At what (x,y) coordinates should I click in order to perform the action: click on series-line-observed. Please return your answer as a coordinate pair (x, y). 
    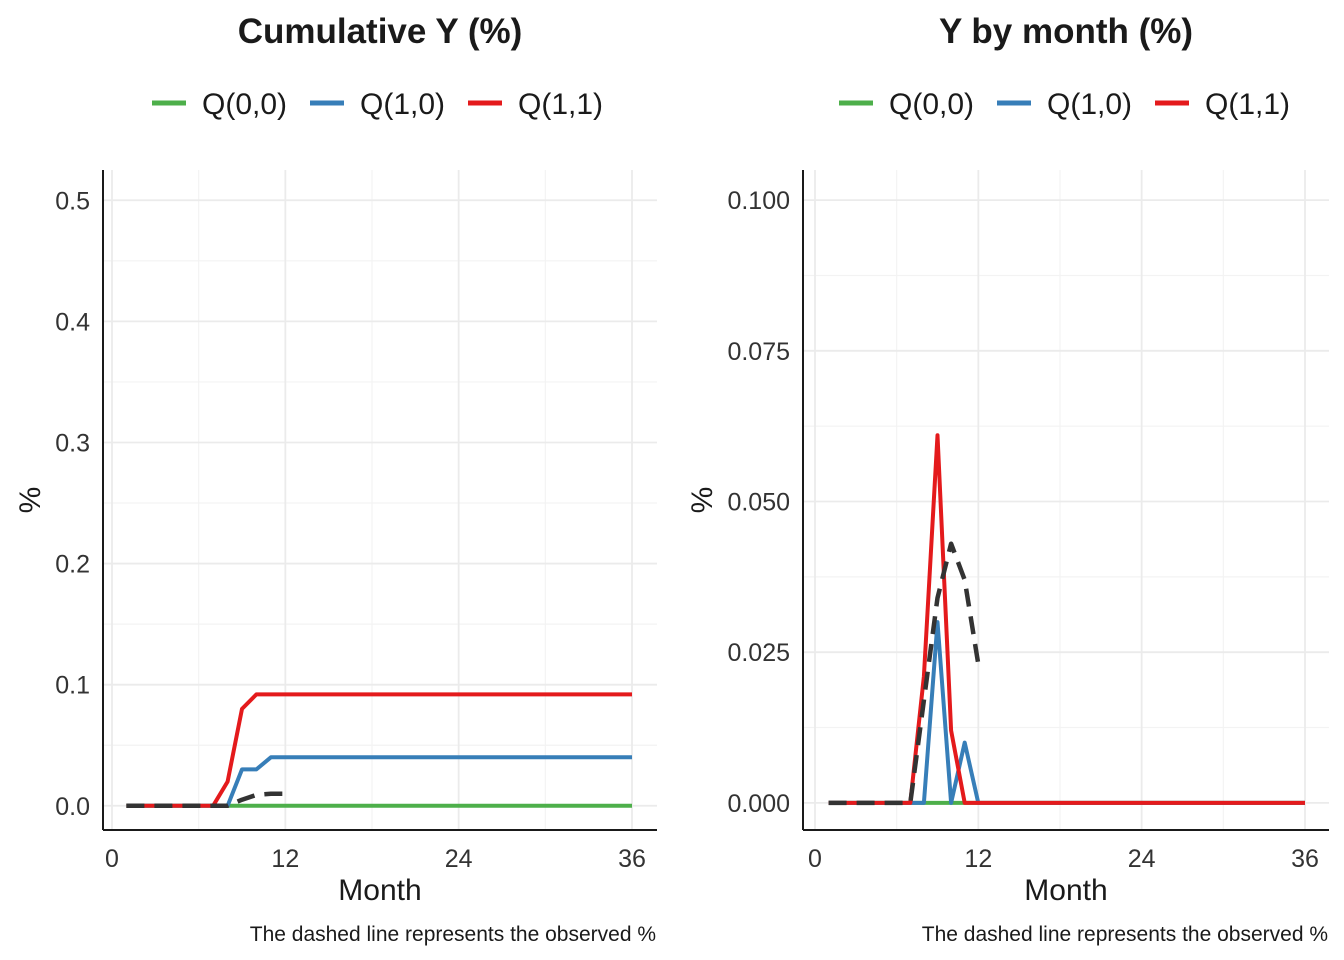
    Looking at the image, I should click on (904, 673).